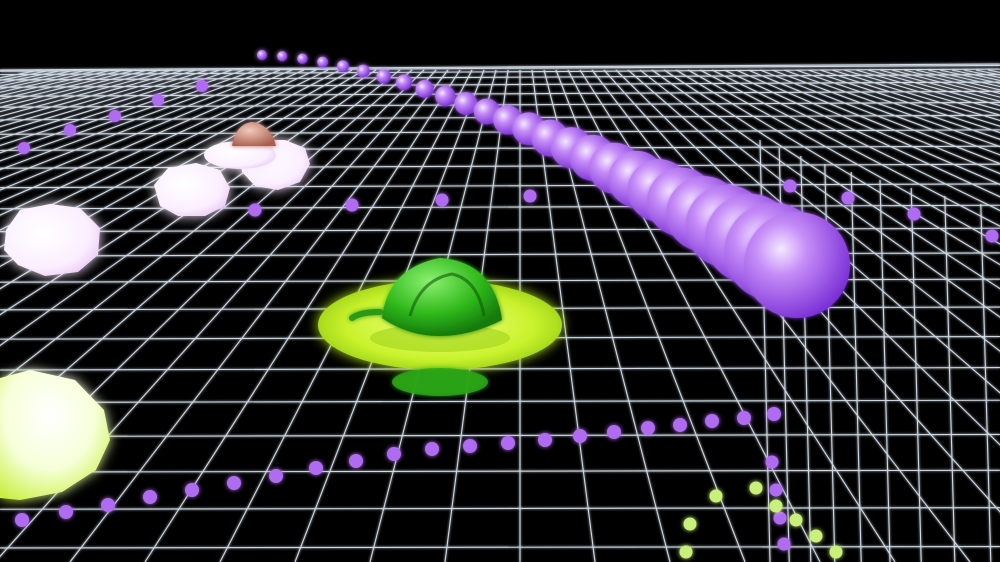 The image size is (1000, 562). I want to click on capped-enemy, so click(254, 134).